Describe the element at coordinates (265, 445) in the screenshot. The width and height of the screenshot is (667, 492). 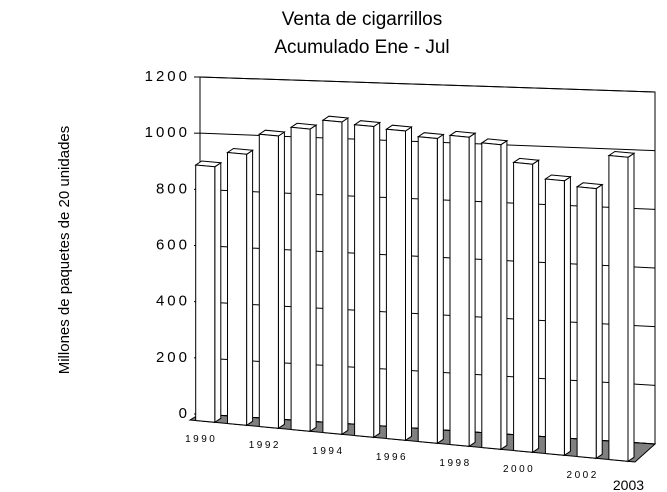
I see `x-tick-label: 1992` at that location.